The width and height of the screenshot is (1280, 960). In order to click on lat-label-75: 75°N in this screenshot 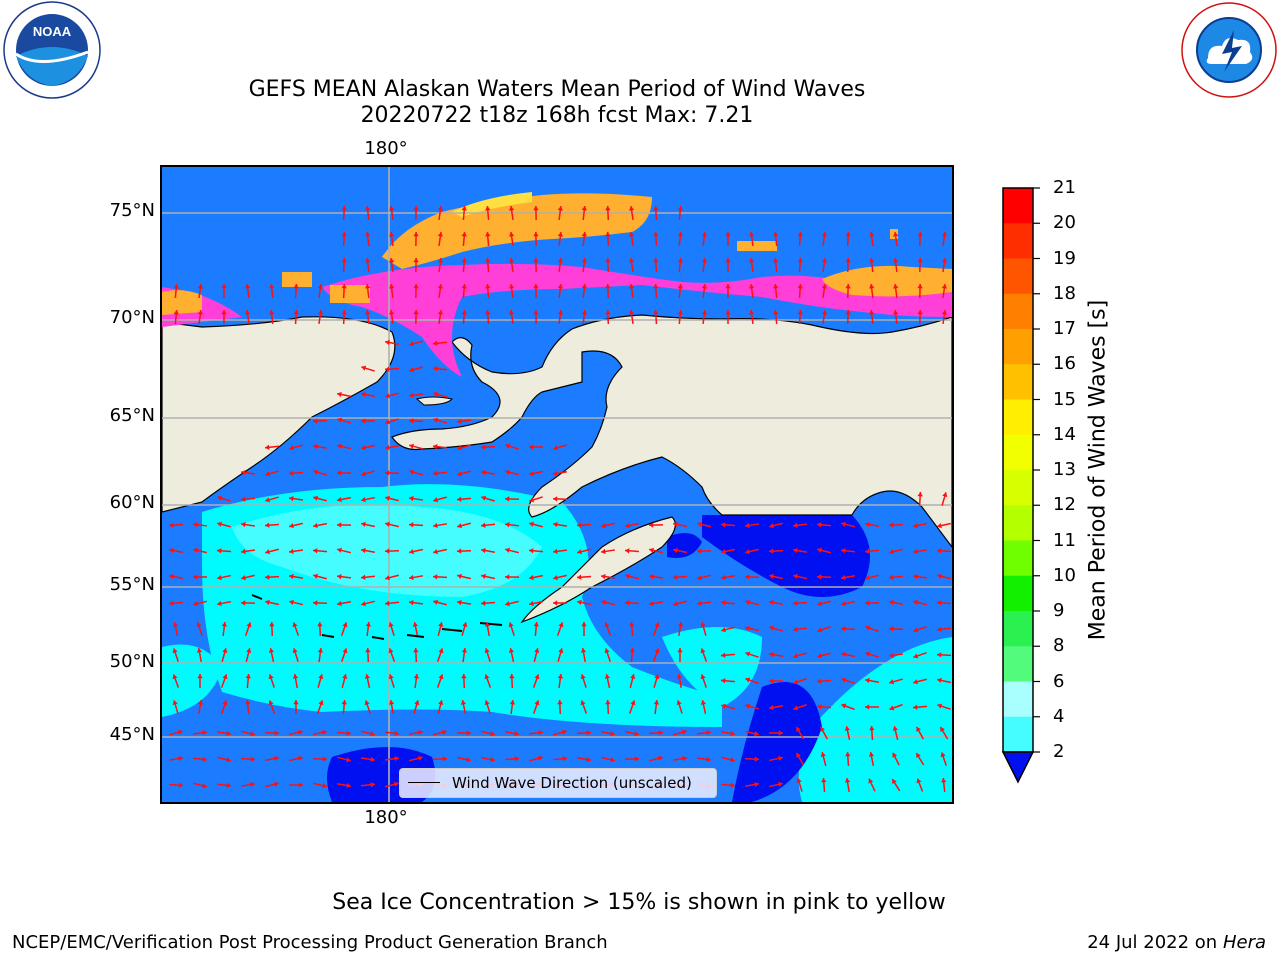, I will do `click(132, 210)`.